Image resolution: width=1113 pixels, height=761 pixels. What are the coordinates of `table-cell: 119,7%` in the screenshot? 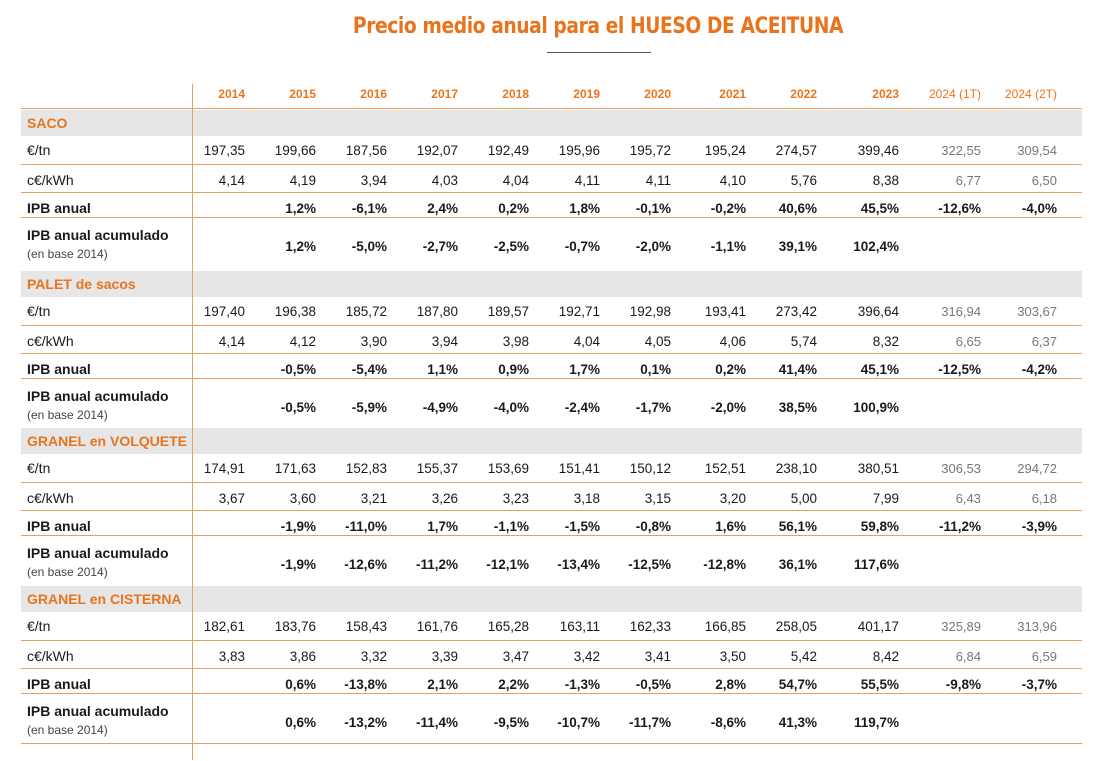 It's located at (876, 722).